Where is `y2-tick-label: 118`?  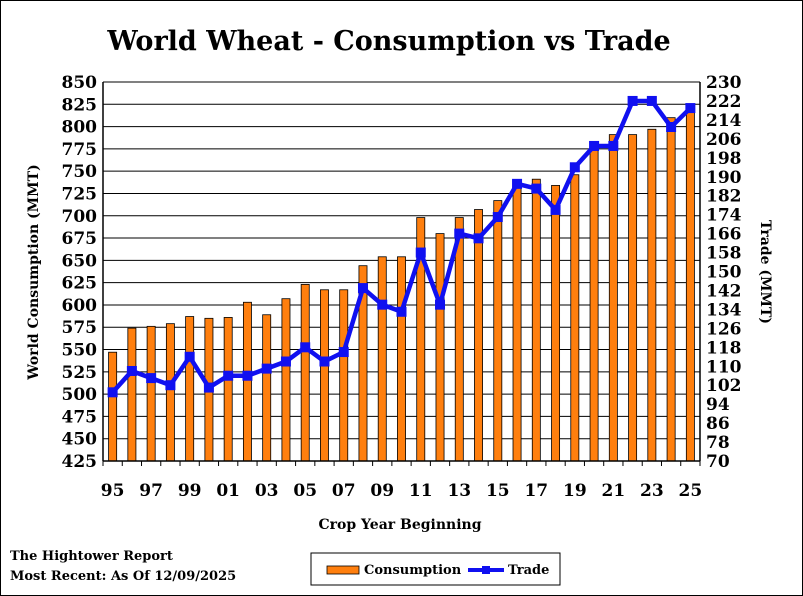
y2-tick-label: 118 is located at coordinates (724, 348).